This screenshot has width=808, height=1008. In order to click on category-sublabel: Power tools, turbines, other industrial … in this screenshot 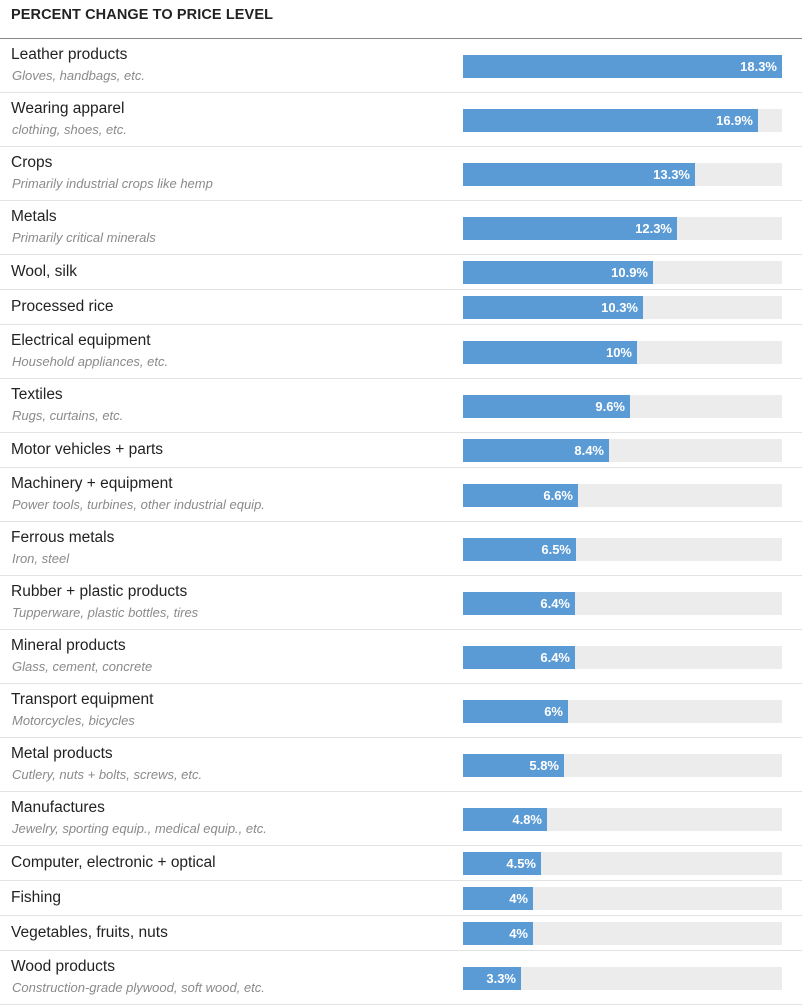, I will do `click(138, 504)`.